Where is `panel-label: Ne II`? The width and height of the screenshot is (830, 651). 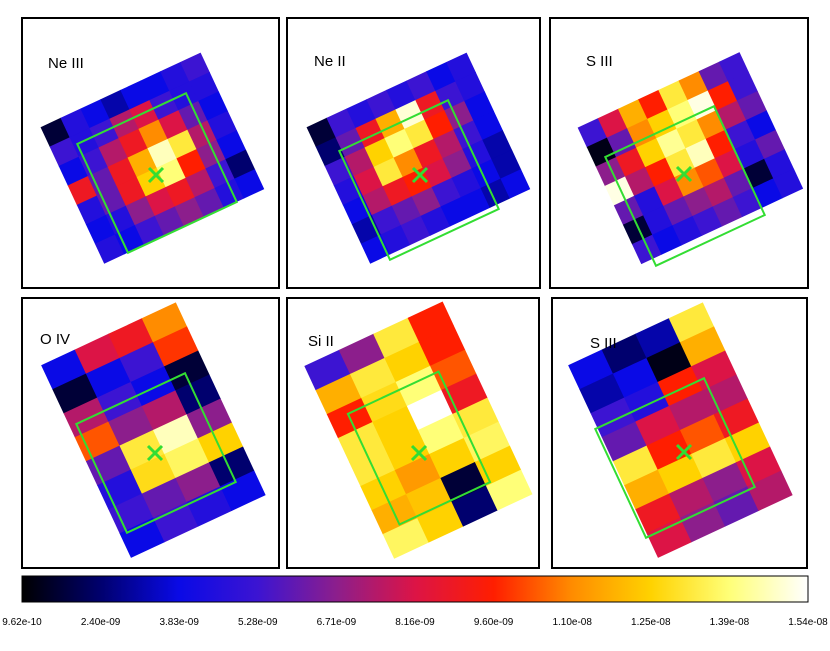
panel-label: Ne II is located at coordinates (330, 61).